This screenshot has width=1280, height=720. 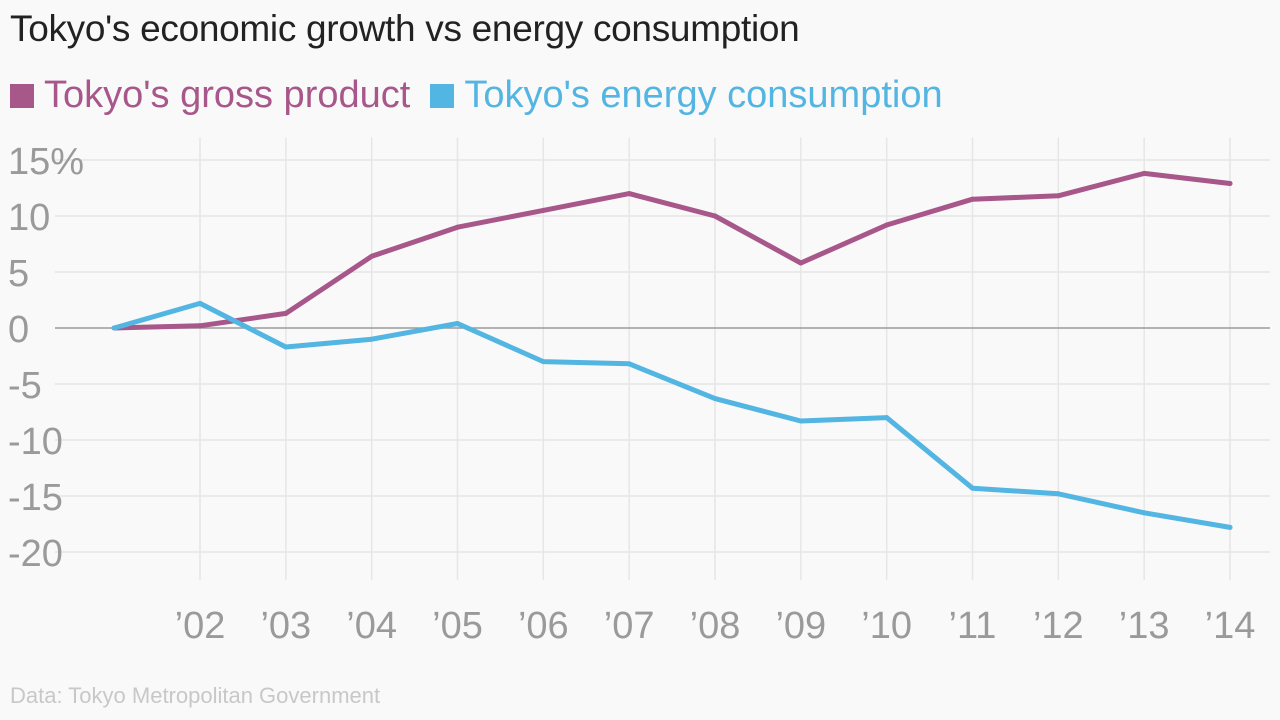 What do you see at coordinates (25, 386) in the screenshot?
I see `y-tick-label: -5` at bounding box center [25, 386].